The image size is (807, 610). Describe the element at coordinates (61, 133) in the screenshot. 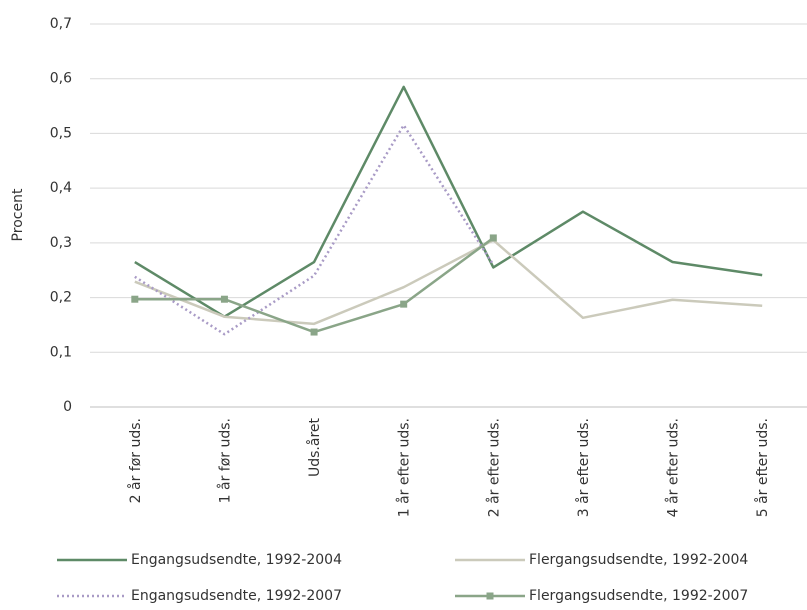

I see `y-tick-label: 0,5` at that location.